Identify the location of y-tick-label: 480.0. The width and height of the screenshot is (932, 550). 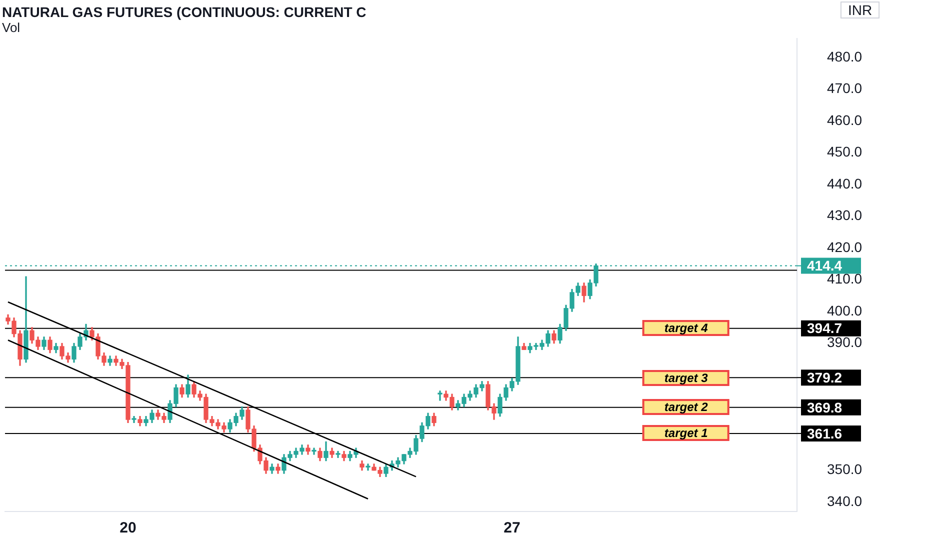
(844, 56).